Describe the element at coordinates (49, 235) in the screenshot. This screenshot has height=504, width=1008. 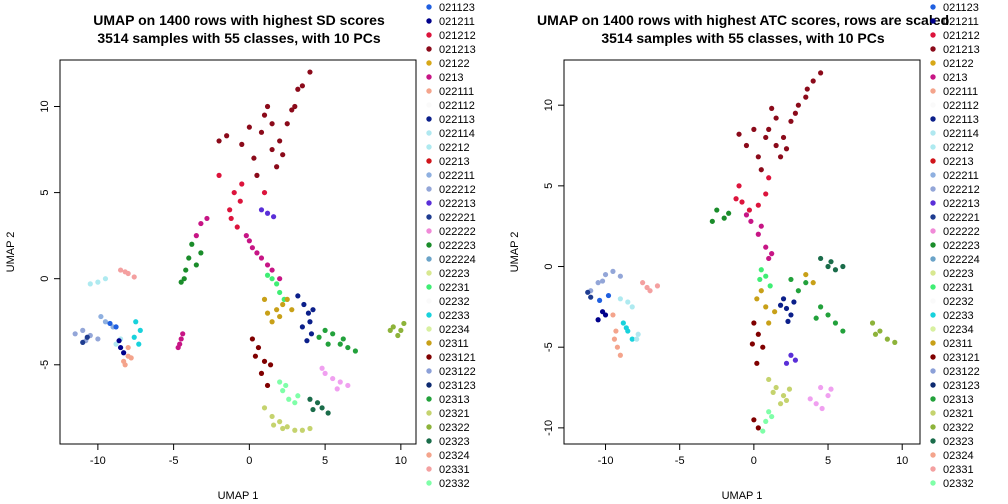
I see `y-axis: -5 0 5 10` at that location.